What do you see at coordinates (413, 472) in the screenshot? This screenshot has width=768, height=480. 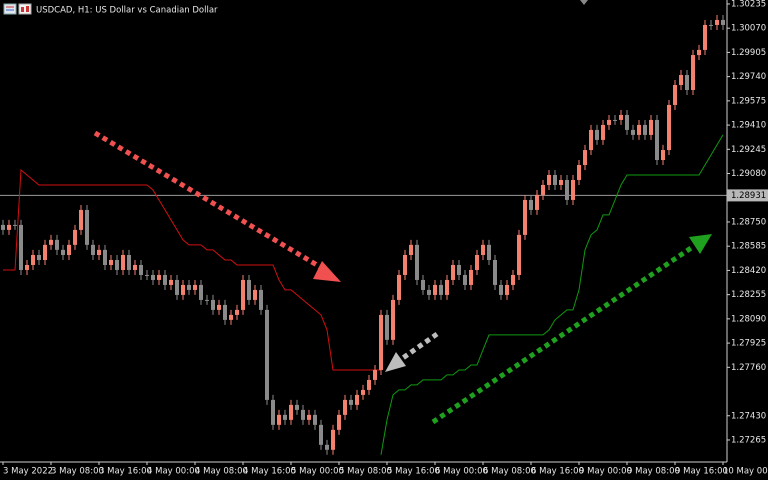 I see `x-tick-label: 5 May 16:00` at bounding box center [413, 472].